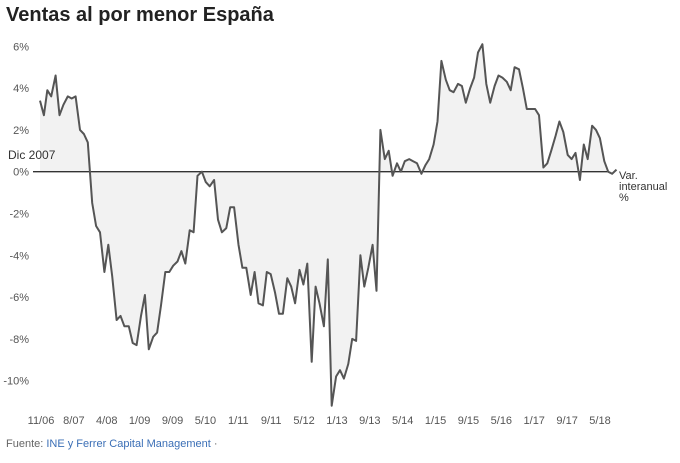 The width and height of the screenshot is (680, 463). What do you see at coordinates (271, 421) in the screenshot?
I see `x-tick-label: 9/11` at bounding box center [271, 421].